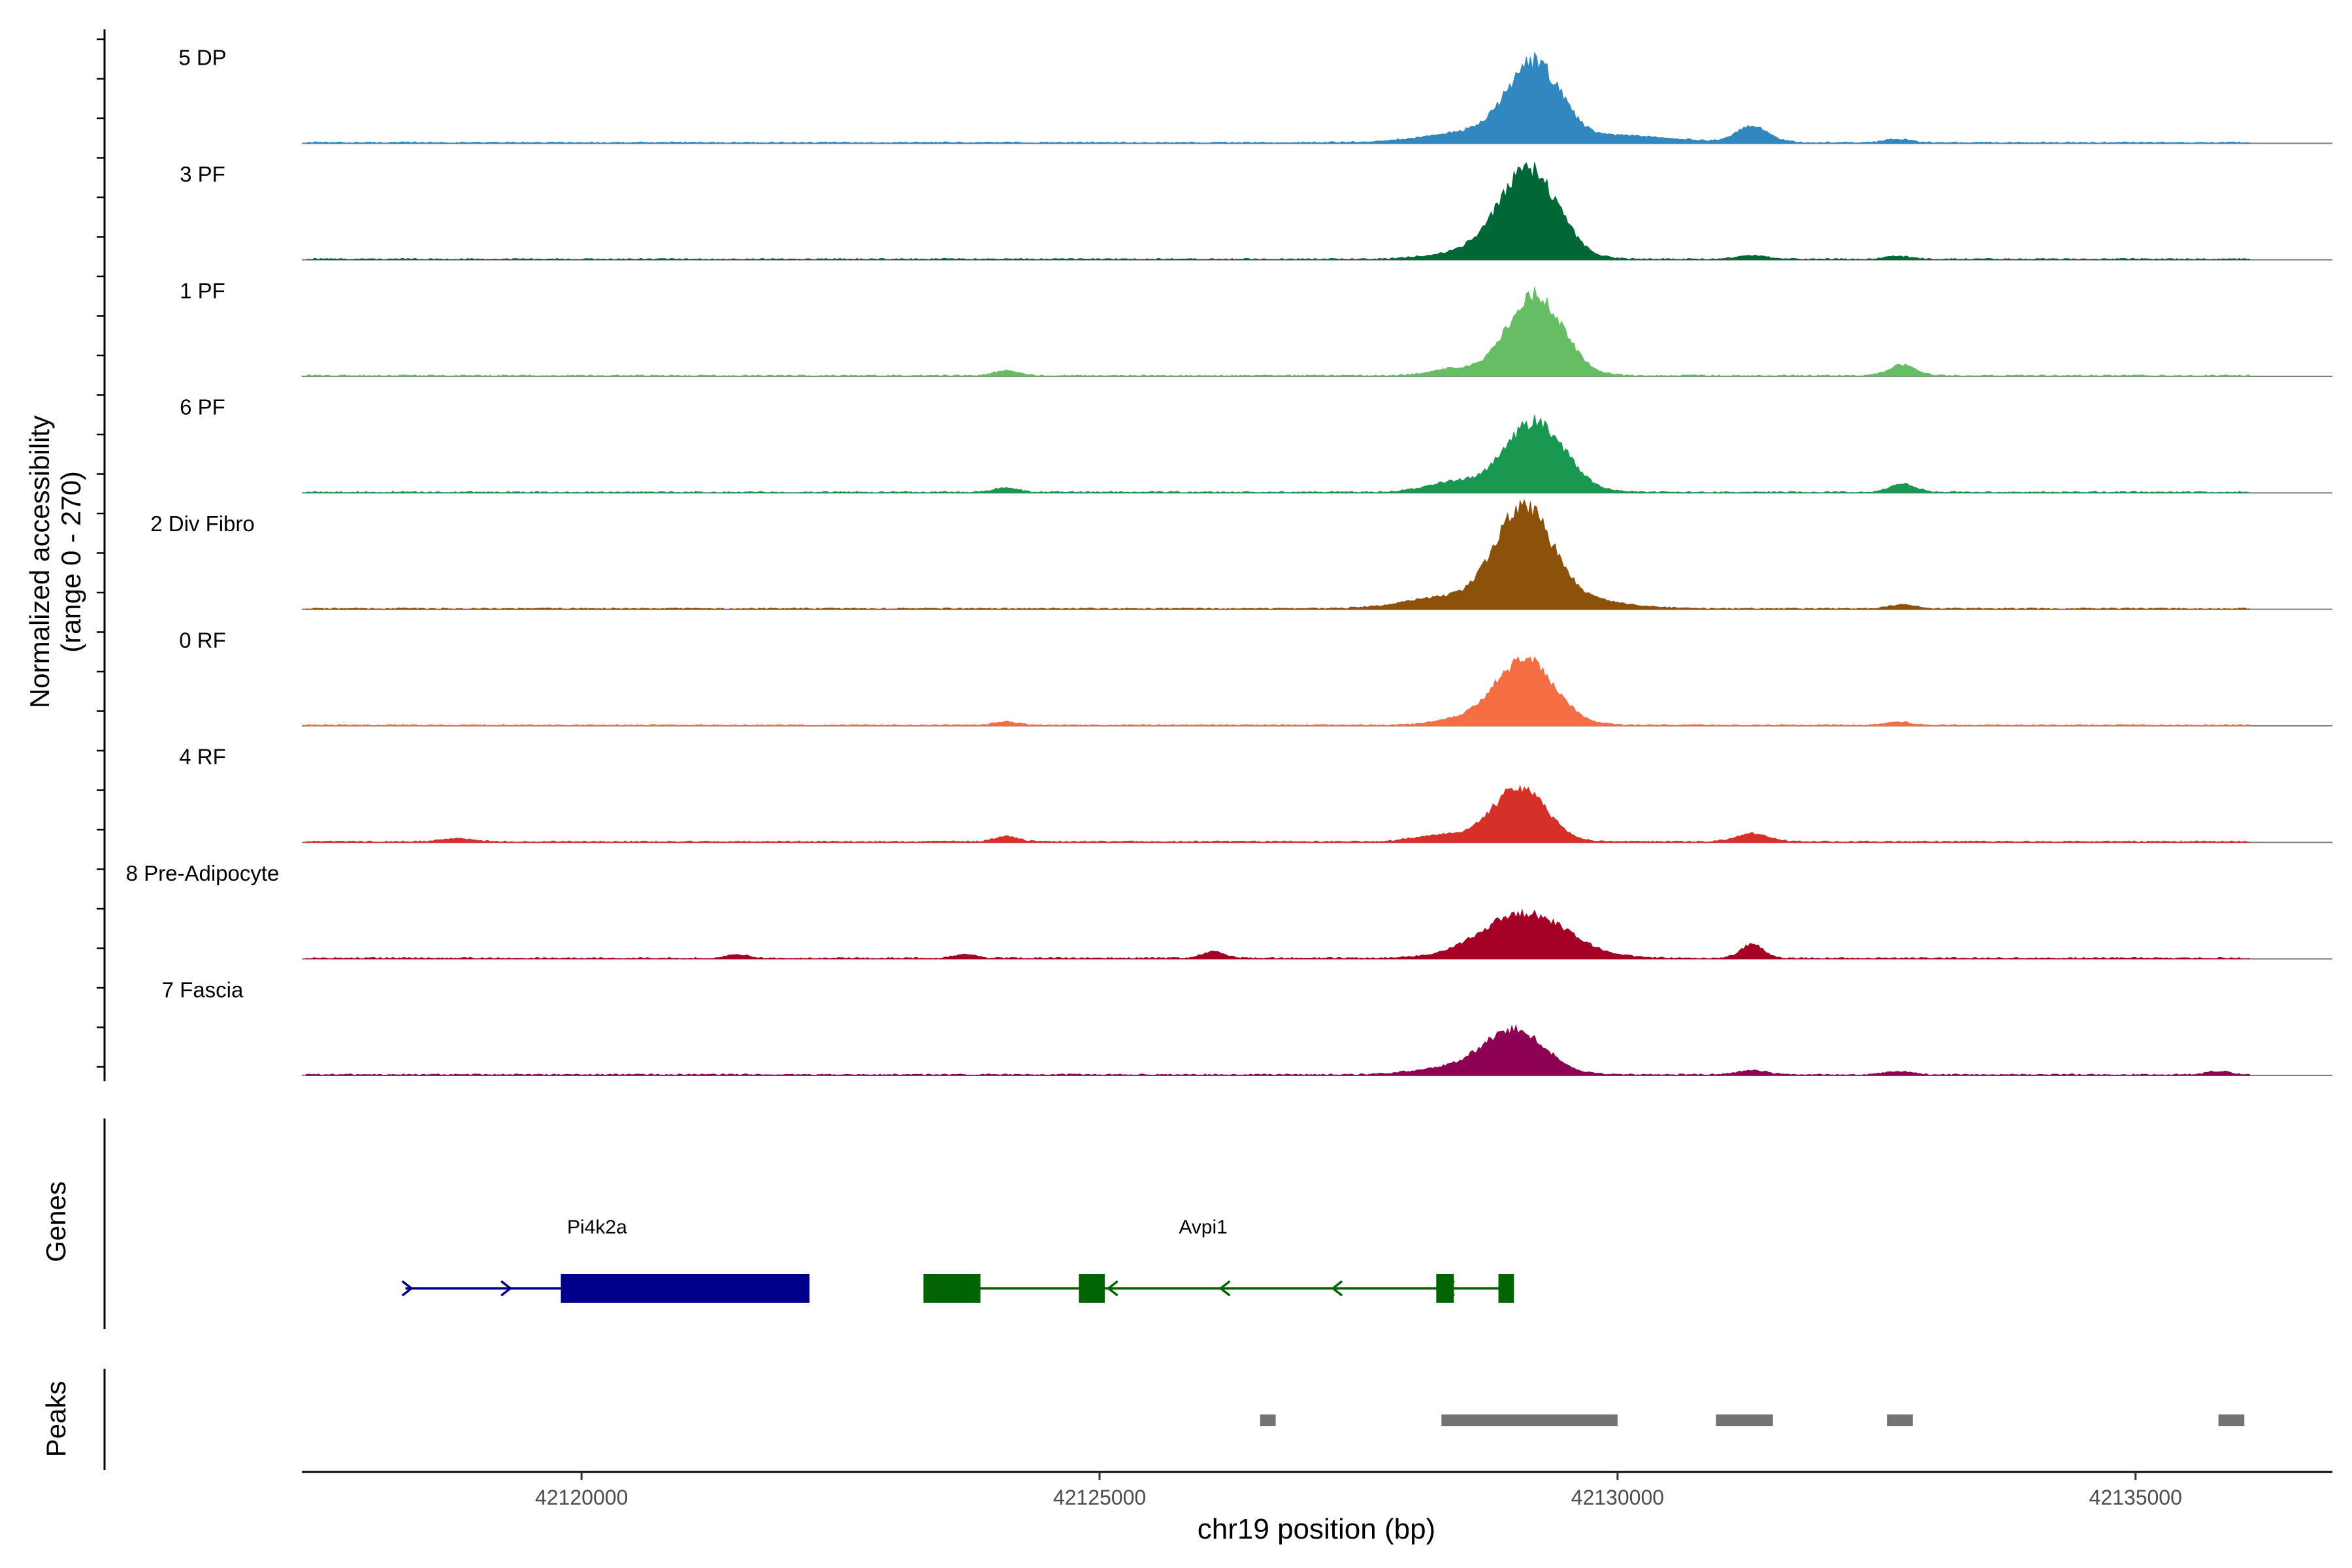  I want to click on coverage-track: 2 Div Fibro, so click(1241, 554).